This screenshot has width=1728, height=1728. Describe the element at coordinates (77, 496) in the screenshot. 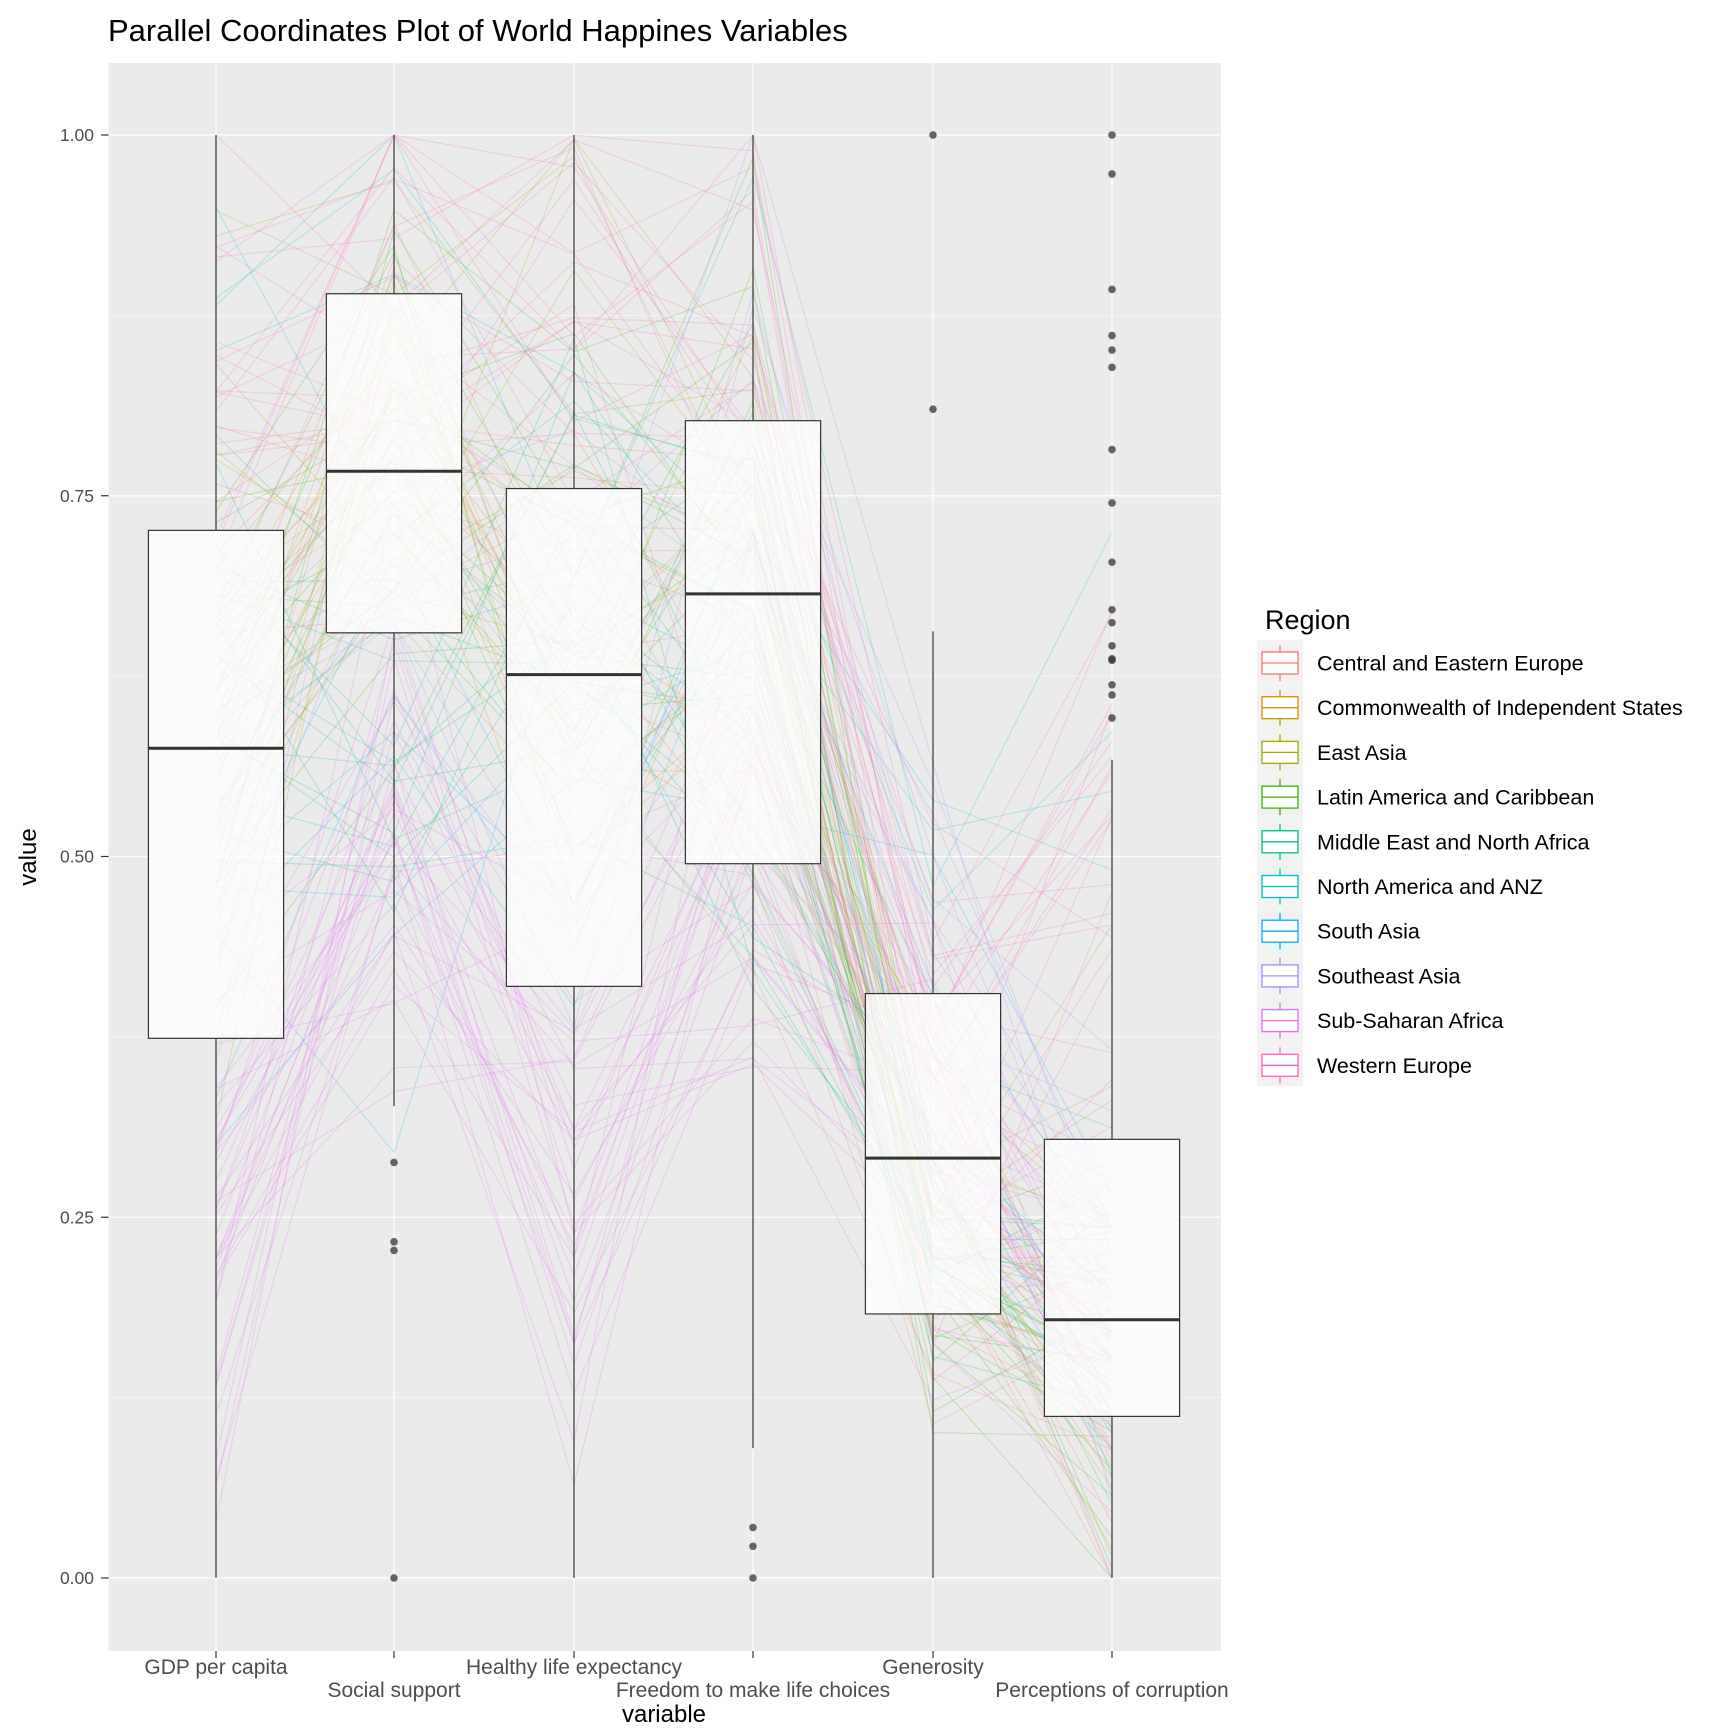

I see `y-tick-label: 0.75` at that location.